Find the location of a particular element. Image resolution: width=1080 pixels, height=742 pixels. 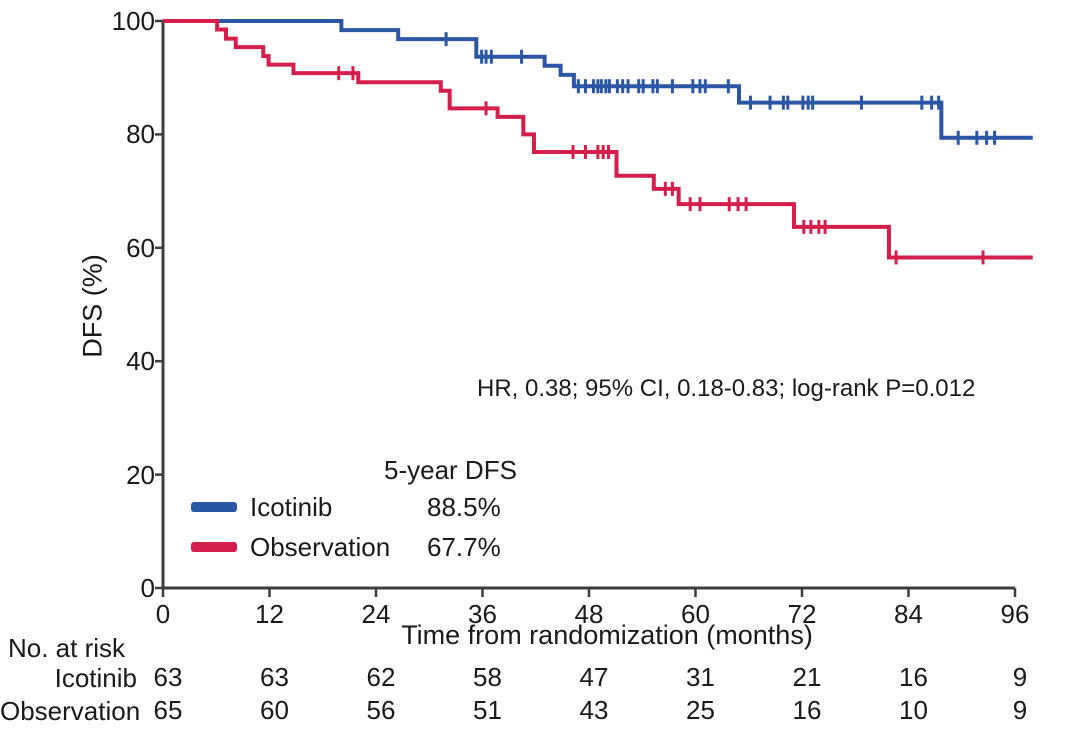

at-risk-value-icotinib: 9 is located at coordinates (1020, 677).